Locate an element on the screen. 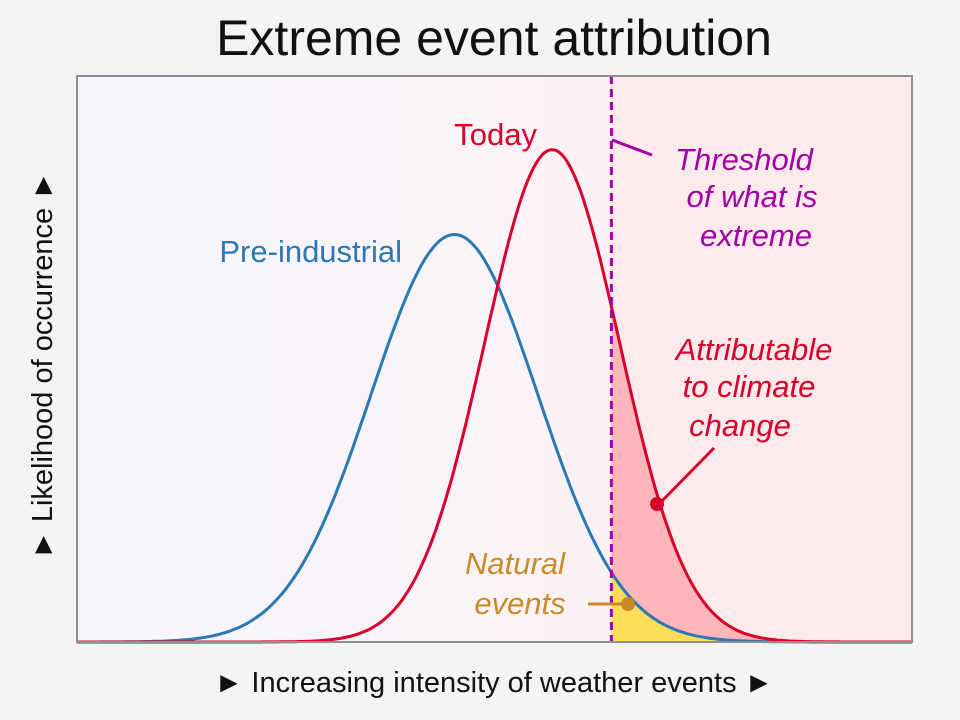  threshold-leader is located at coordinates (632, 147).